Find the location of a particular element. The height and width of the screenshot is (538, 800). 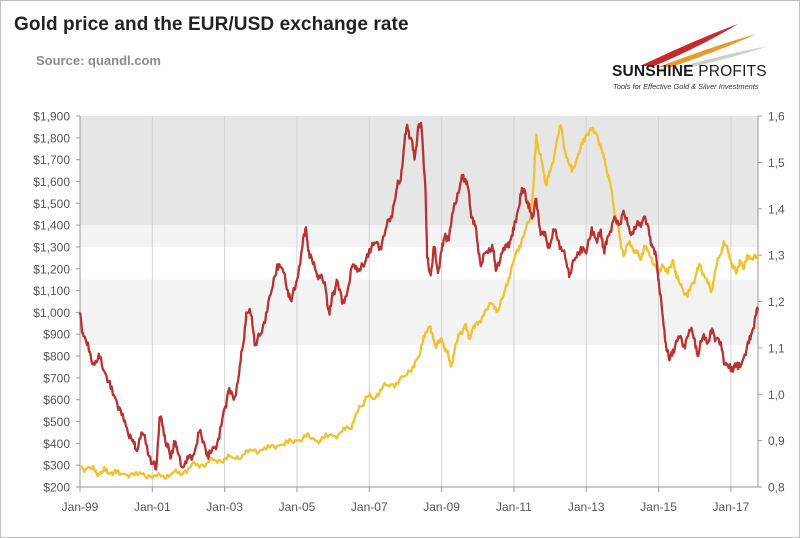

x-axis-tick-label: Jan-03 is located at coordinates (224, 507).